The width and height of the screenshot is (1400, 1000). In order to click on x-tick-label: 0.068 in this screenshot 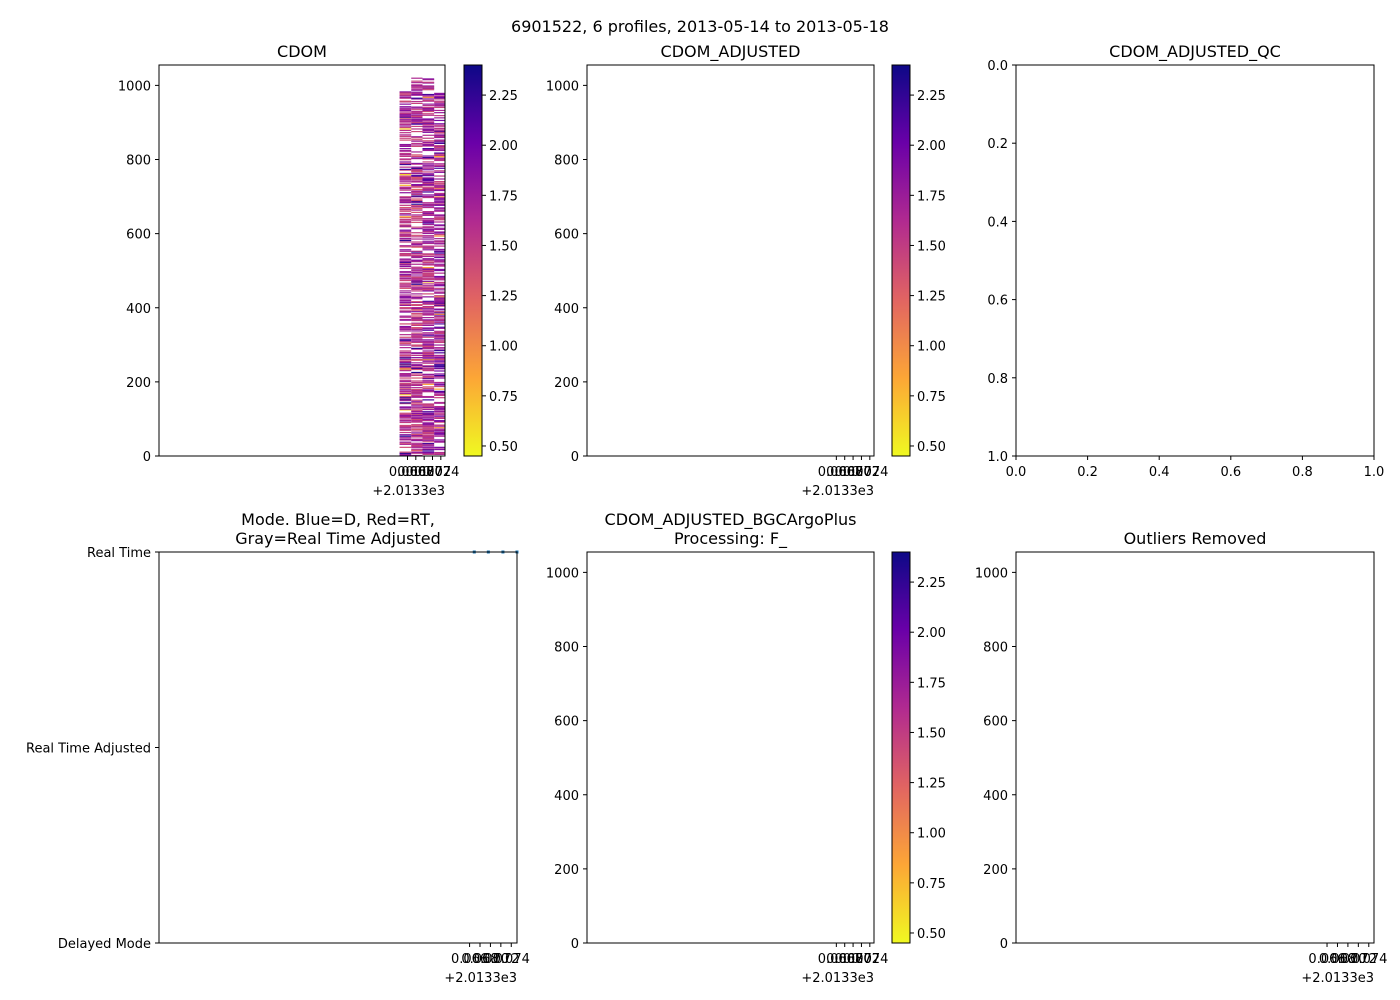, I will do `click(844, 959)`.